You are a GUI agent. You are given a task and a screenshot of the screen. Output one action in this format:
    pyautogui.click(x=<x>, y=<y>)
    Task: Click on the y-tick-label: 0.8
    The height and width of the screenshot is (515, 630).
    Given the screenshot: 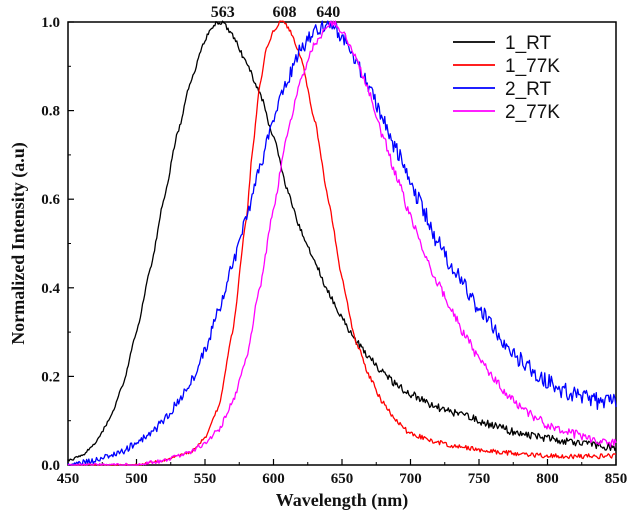 What is the action you would take?
    pyautogui.click(x=50, y=112)
    